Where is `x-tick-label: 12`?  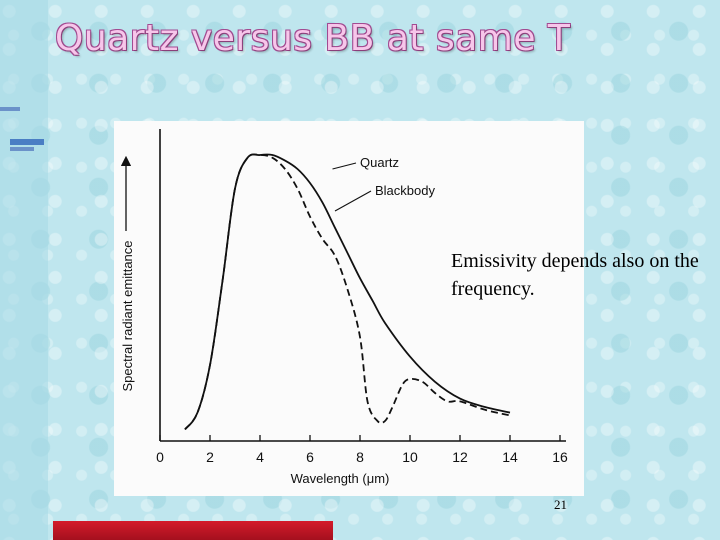
x-tick-label: 12 is located at coordinates (460, 457).